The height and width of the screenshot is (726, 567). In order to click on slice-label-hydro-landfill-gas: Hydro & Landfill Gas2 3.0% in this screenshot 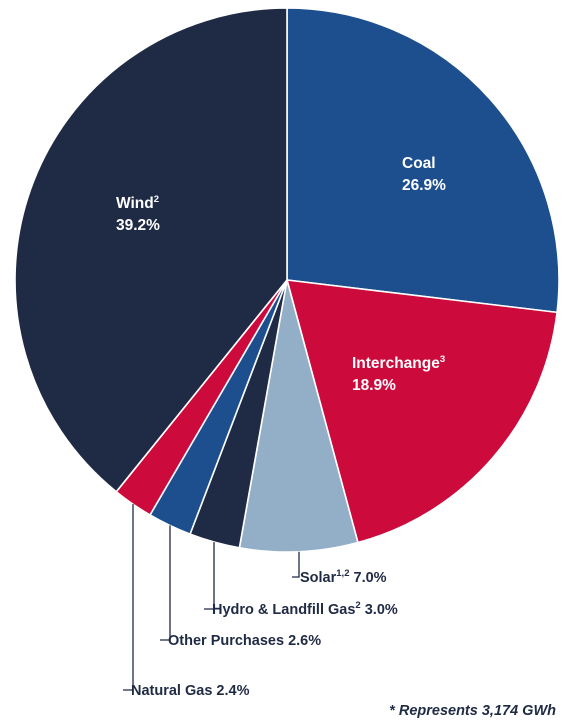, I will do `click(305, 609)`.